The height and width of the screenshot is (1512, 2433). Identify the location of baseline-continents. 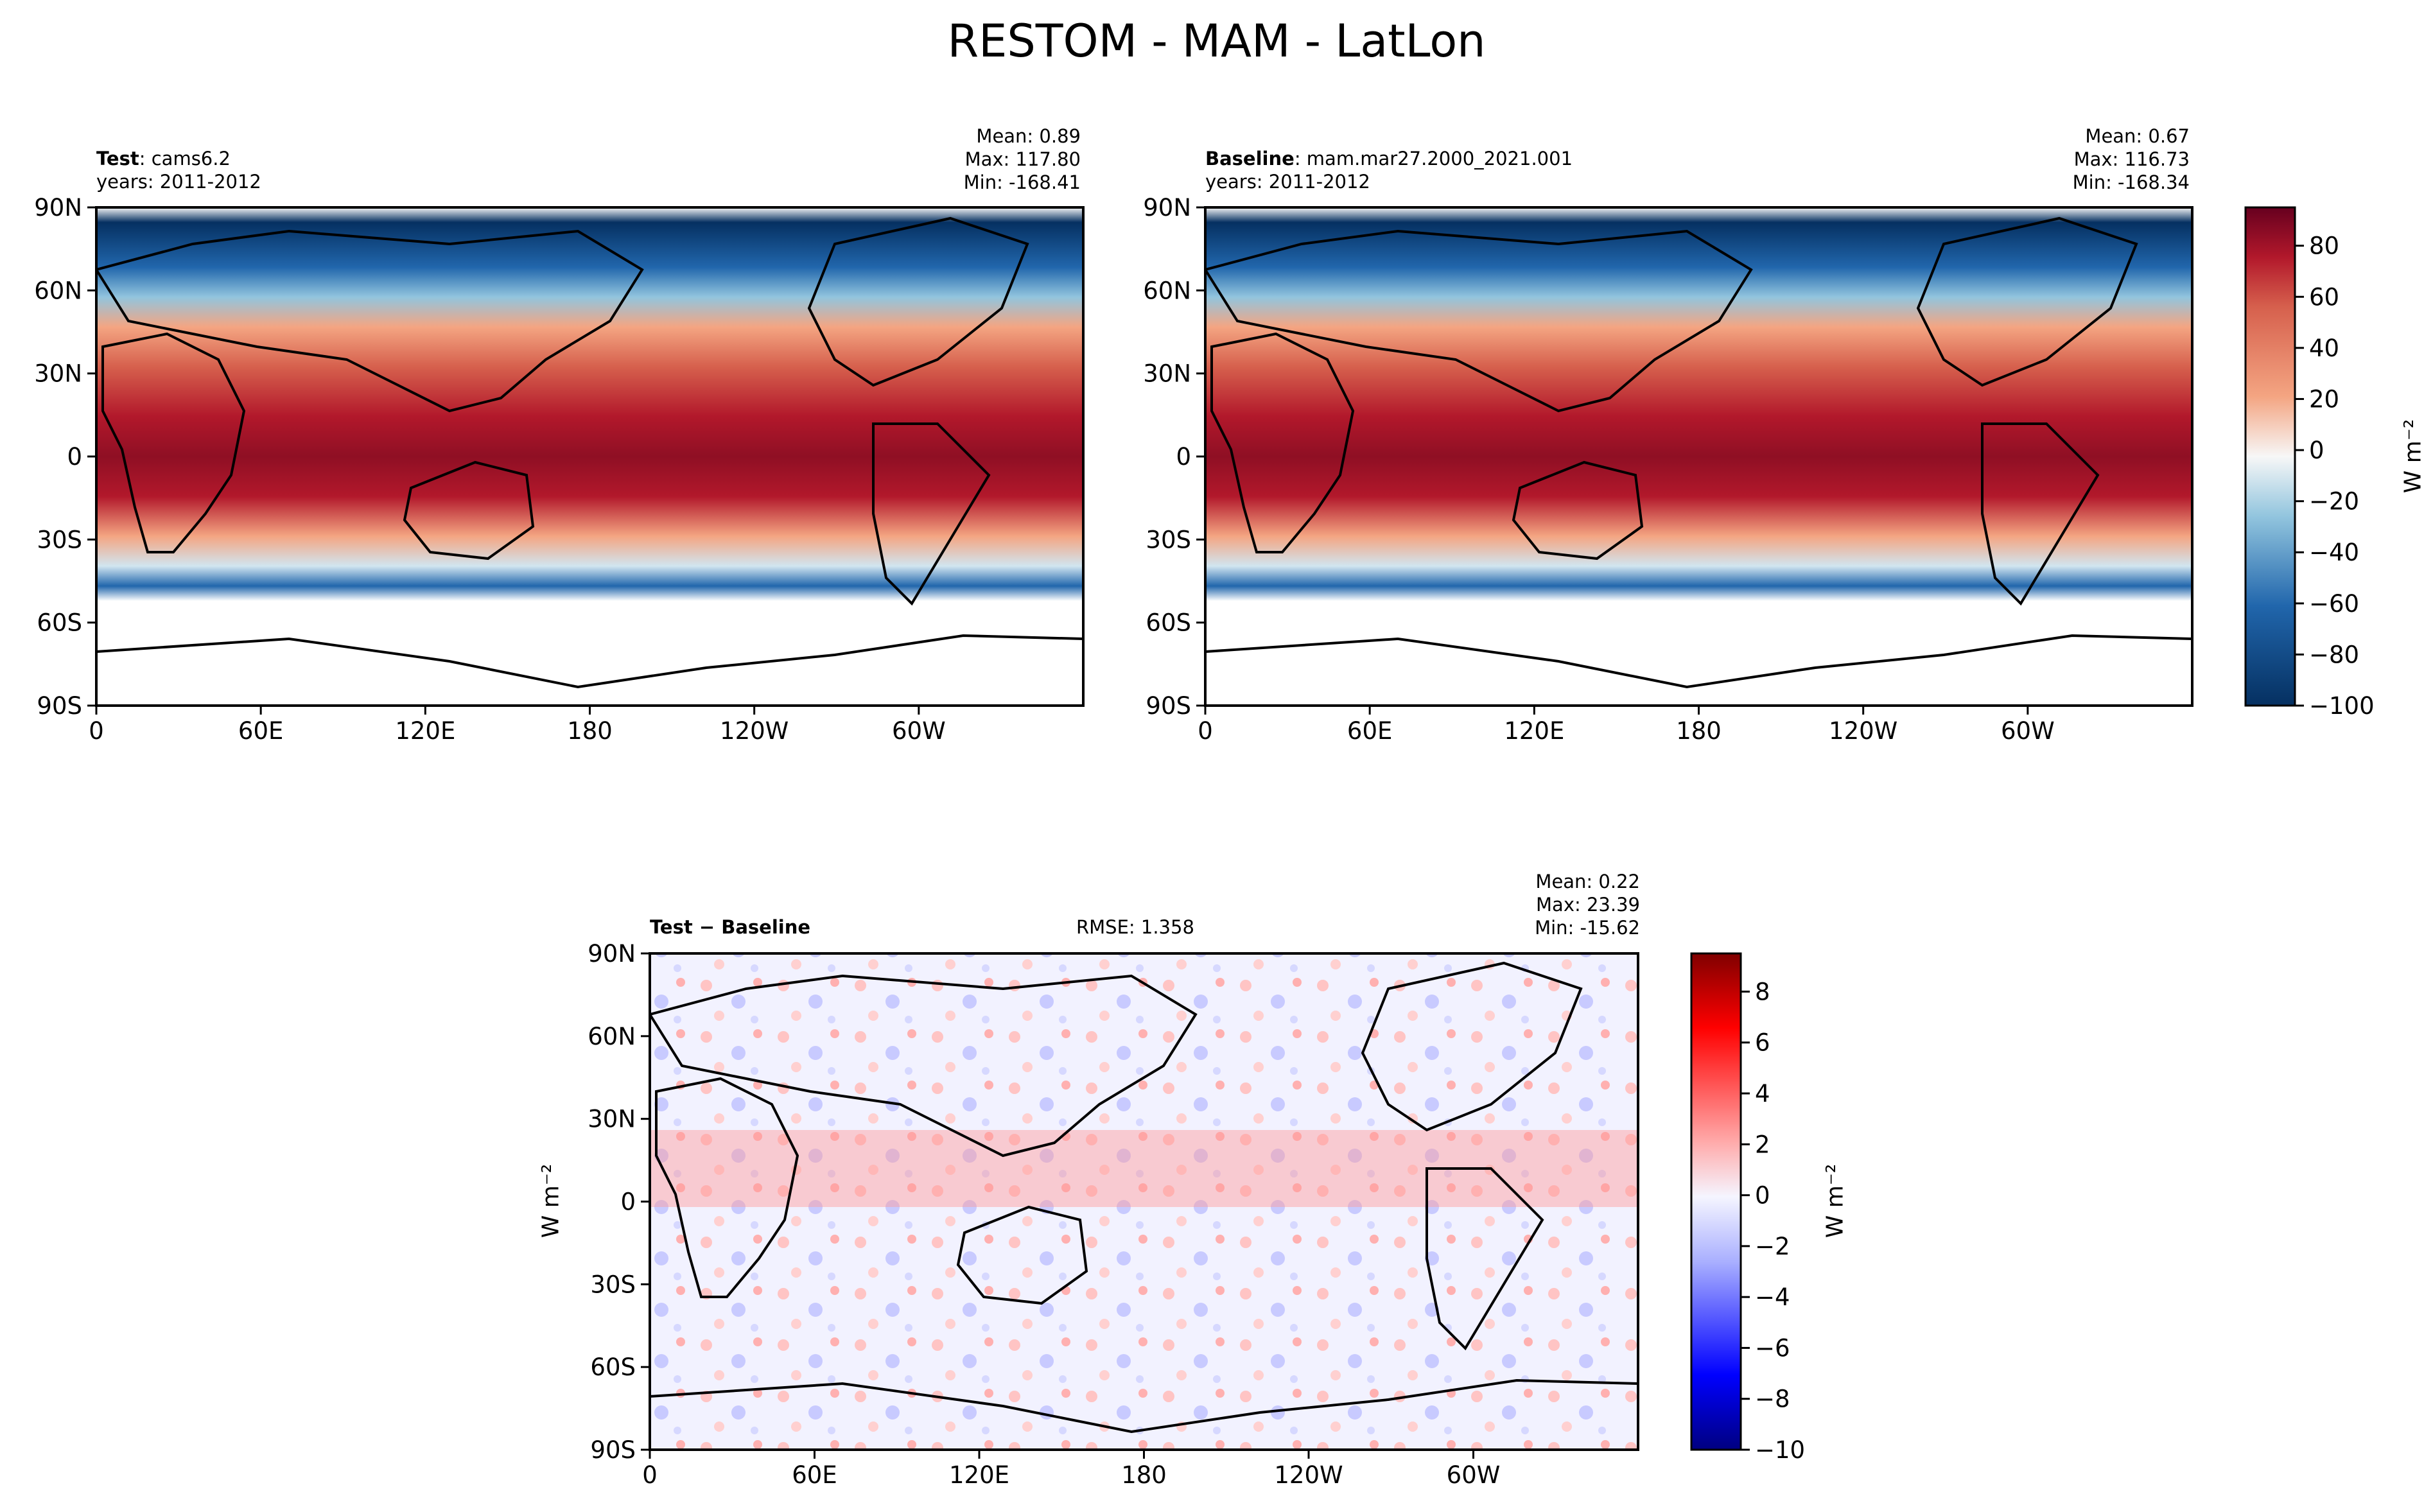
(1698, 452).